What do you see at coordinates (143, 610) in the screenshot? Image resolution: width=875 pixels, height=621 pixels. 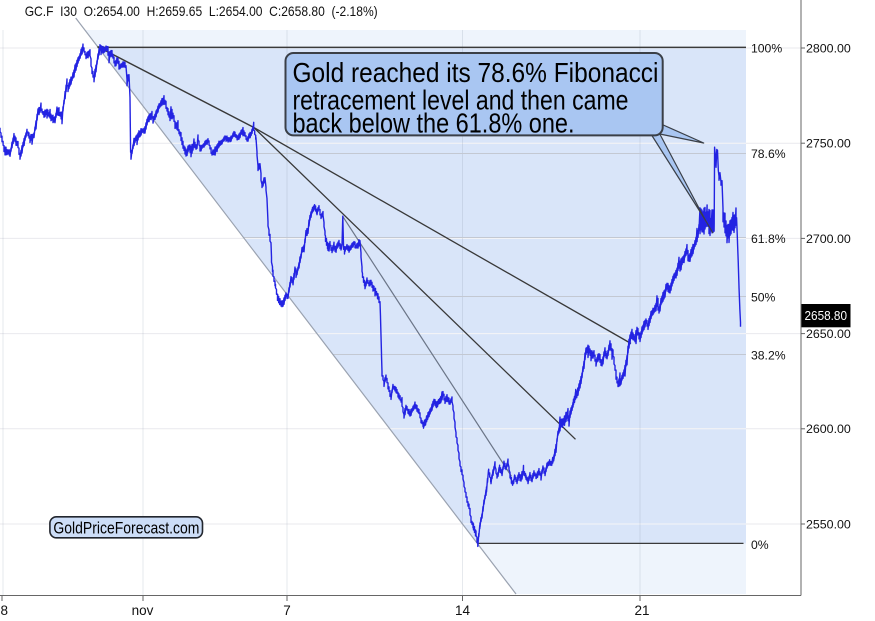 I see `svg-text: nov` at bounding box center [143, 610].